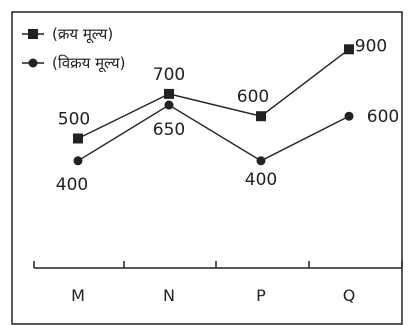 The height and width of the screenshot is (325, 414). I want to click on x-tick-label: N, so click(169, 295).